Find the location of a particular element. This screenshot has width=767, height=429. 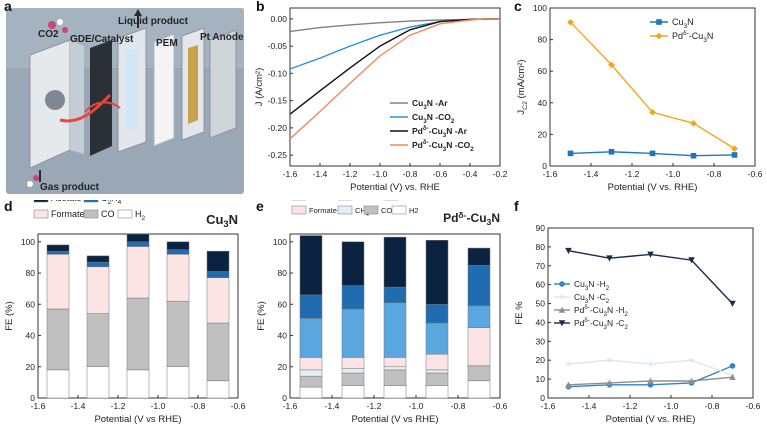

x-axis-label: Potential (V vs RHE) is located at coordinates (137, 419).